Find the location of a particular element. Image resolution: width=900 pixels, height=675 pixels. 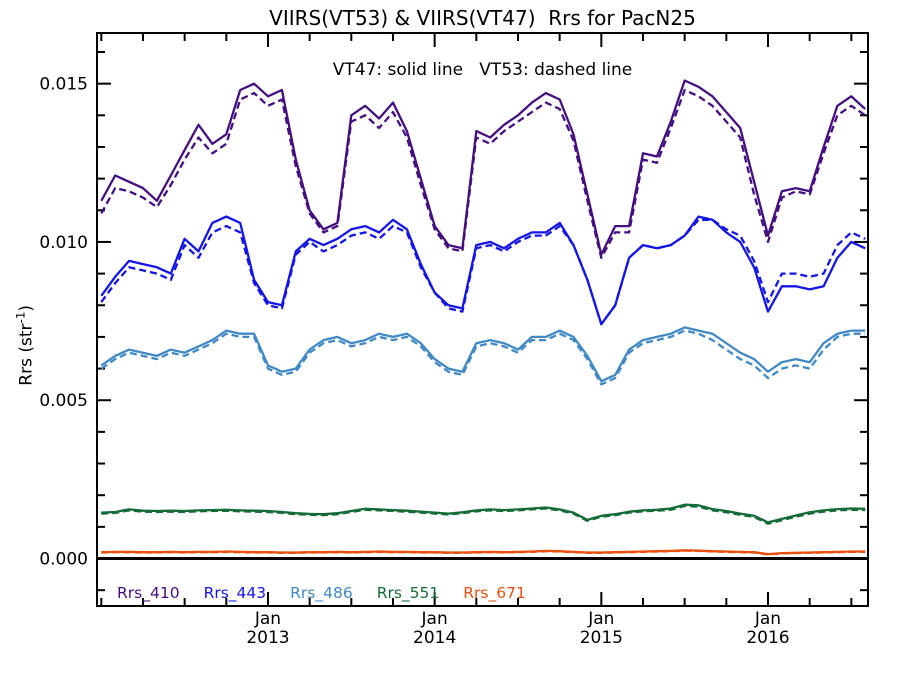

legend-item-Rrs_486: Rrs_486 is located at coordinates (321, 593).